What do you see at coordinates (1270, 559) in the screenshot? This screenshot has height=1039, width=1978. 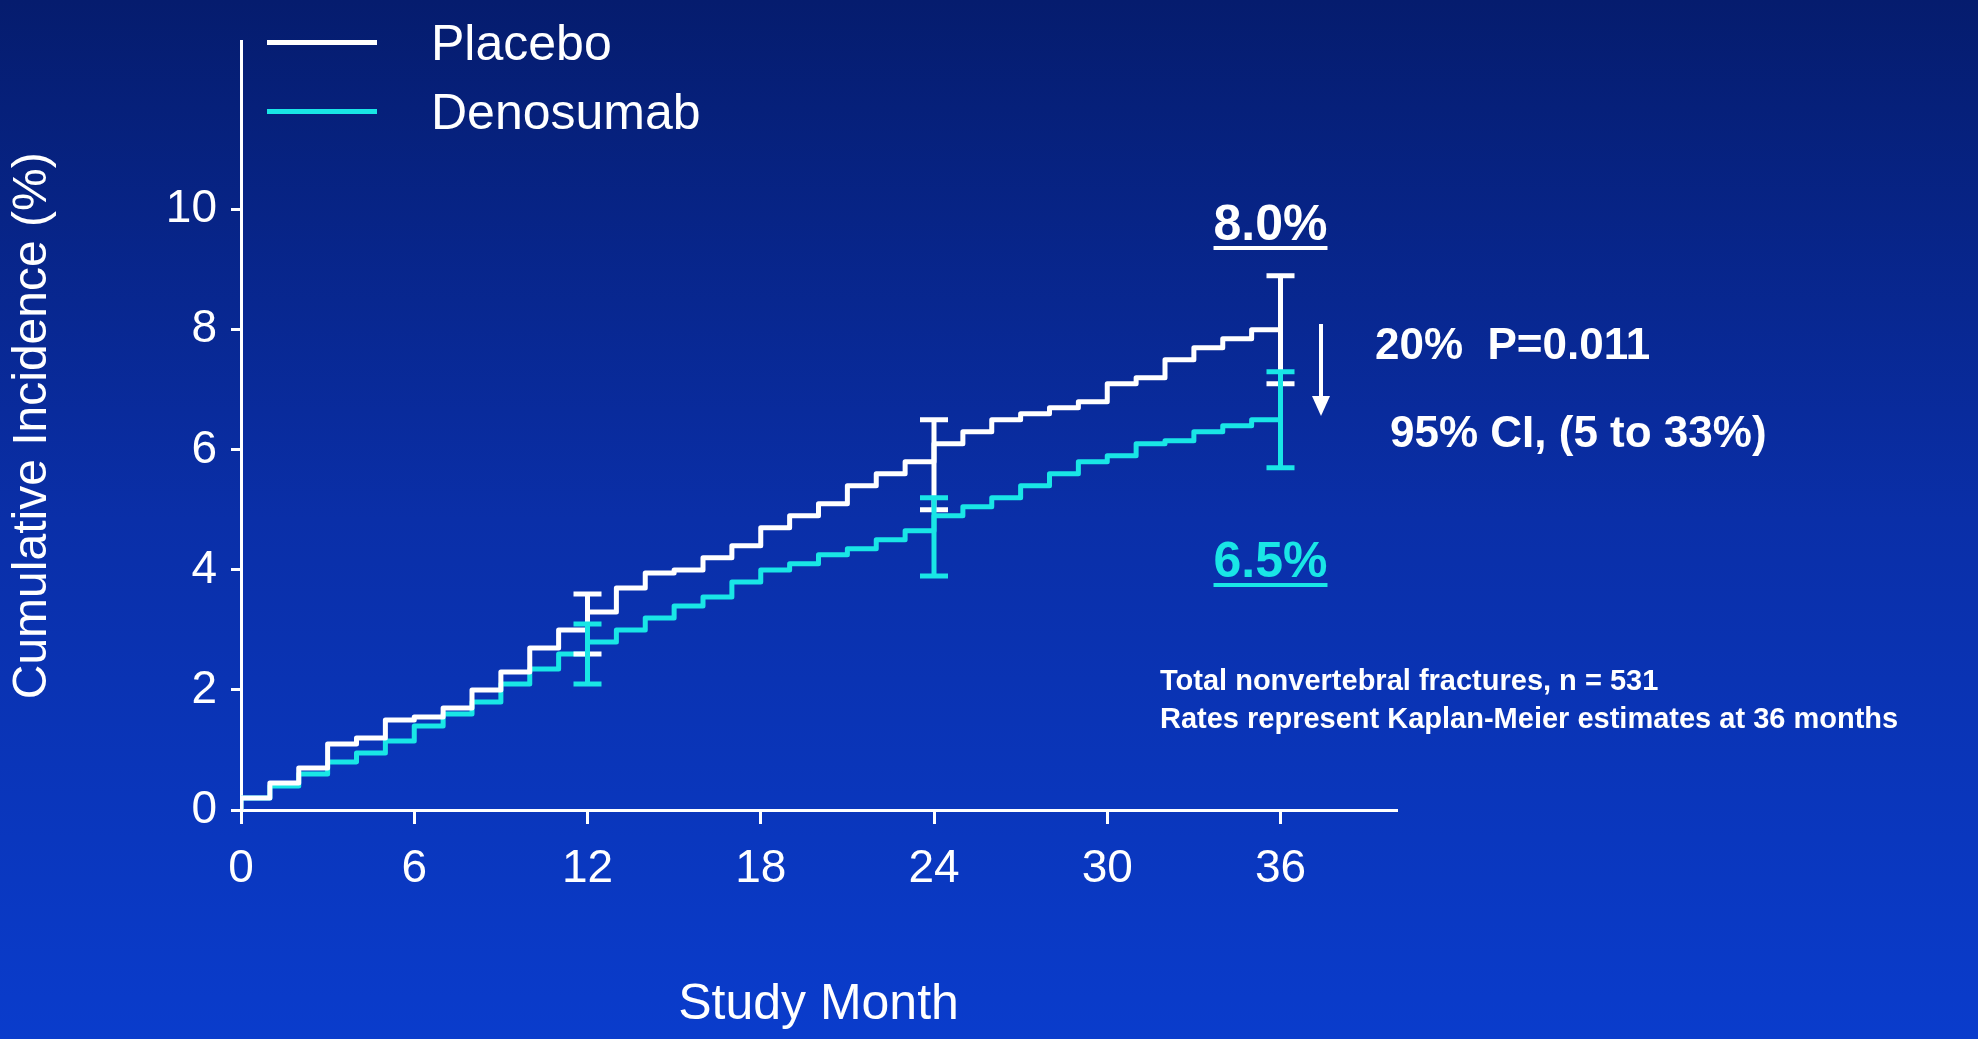 I see `annotation: 6.5%` at bounding box center [1270, 559].